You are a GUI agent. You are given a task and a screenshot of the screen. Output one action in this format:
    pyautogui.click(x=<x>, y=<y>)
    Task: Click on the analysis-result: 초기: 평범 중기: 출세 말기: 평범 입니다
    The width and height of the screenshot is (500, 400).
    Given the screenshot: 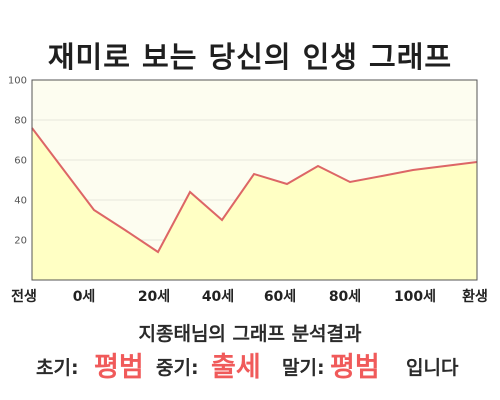 What is the action you would take?
    pyautogui.click(x=250, y=365)
    